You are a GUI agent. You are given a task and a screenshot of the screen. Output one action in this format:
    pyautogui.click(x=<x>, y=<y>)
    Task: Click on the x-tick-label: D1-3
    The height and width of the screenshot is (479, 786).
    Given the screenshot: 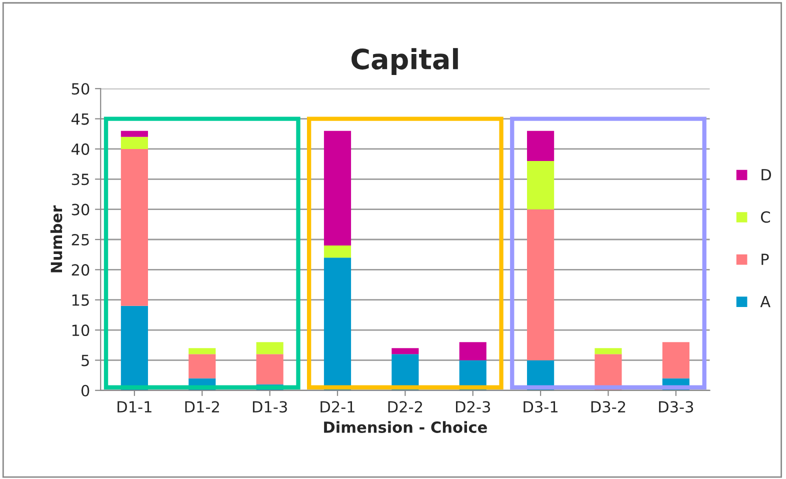 What is the action you would take?
    pyautogui.click(x=269, y=407)
    